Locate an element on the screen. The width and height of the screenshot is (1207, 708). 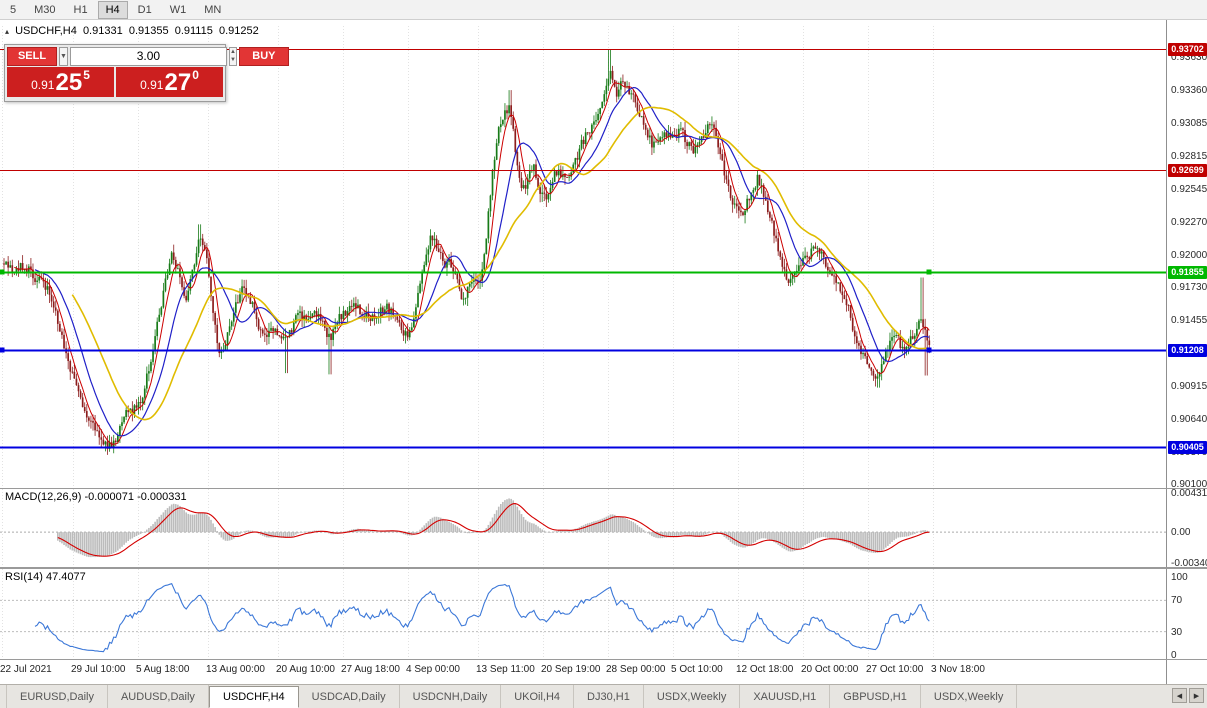
rsi-panel-canvas is located at coordinates (583, 614).